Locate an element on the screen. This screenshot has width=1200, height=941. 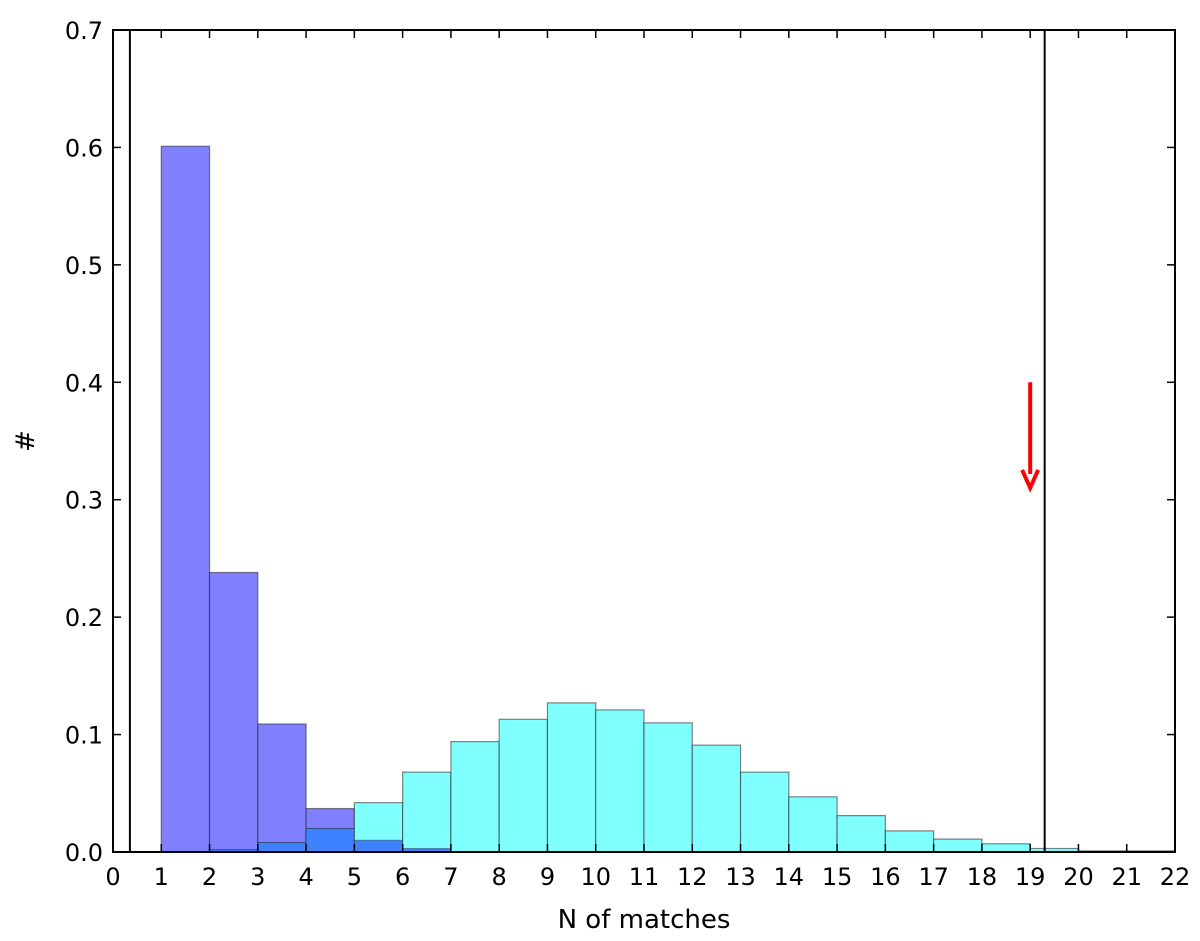
x-tick-label: 22 is located at coordinates (1175, 877).